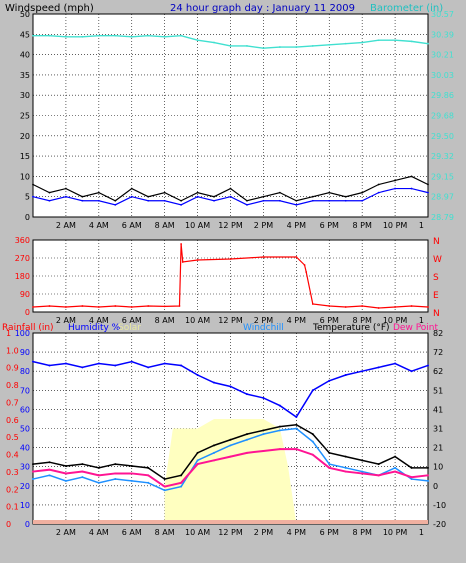  I want to click on direction-compass-tick: S, so click(436, 278).